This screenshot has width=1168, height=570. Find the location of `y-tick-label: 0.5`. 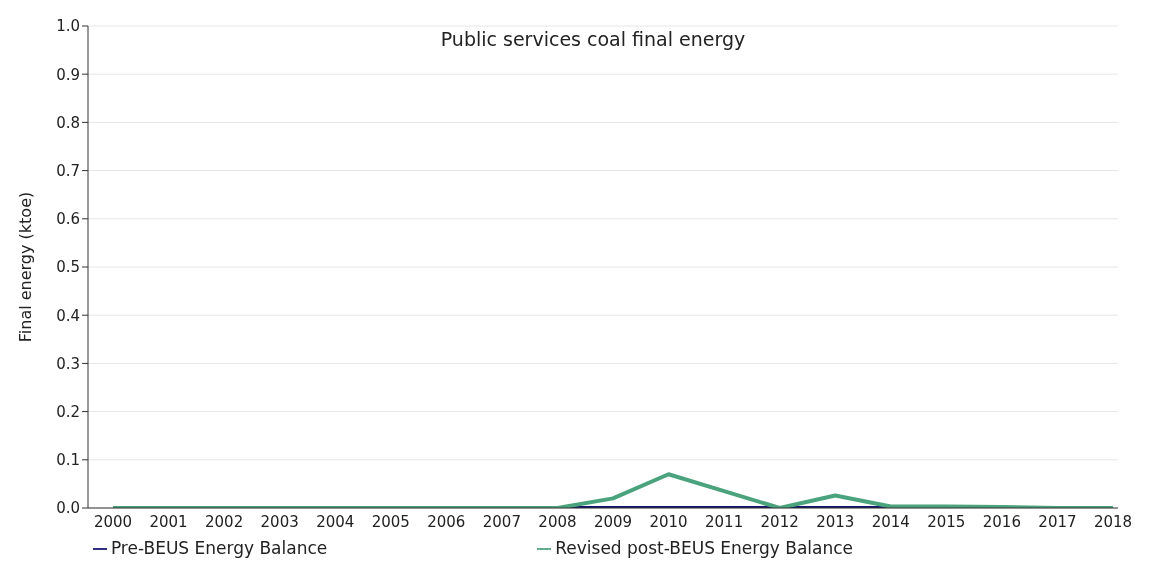

y-tick-label: 0.5 is located at coordinates (68, 267).